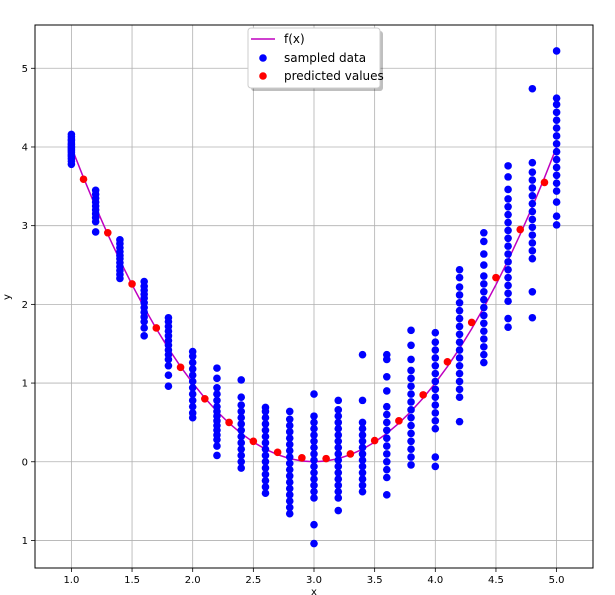 This screenshot has width=615, height=595. Describe the element at coordinates (334, 76) in the screenshot. I see `legend-label-predicted: predicted values` at that location.